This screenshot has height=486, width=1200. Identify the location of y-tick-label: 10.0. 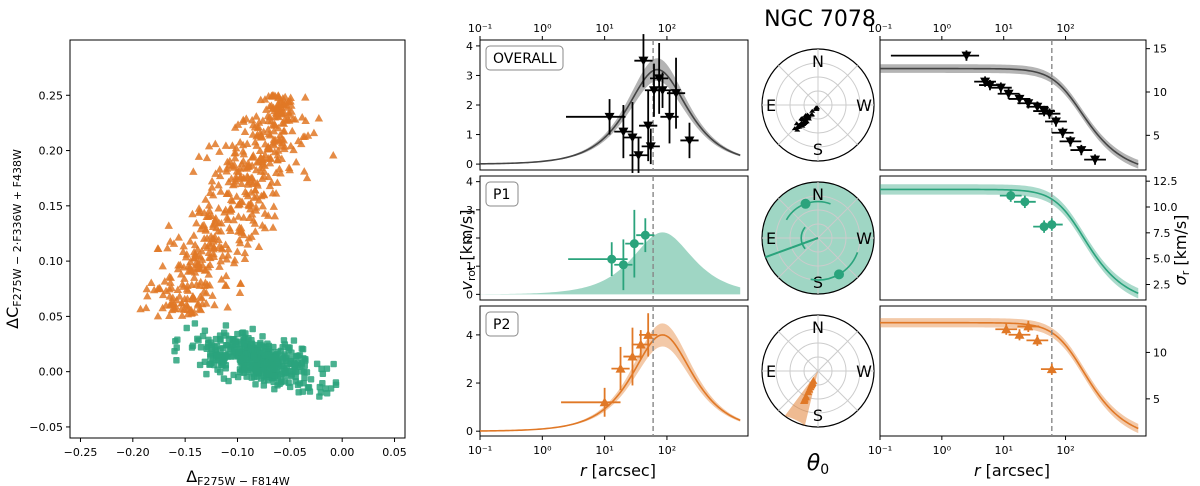
(1165, 207).